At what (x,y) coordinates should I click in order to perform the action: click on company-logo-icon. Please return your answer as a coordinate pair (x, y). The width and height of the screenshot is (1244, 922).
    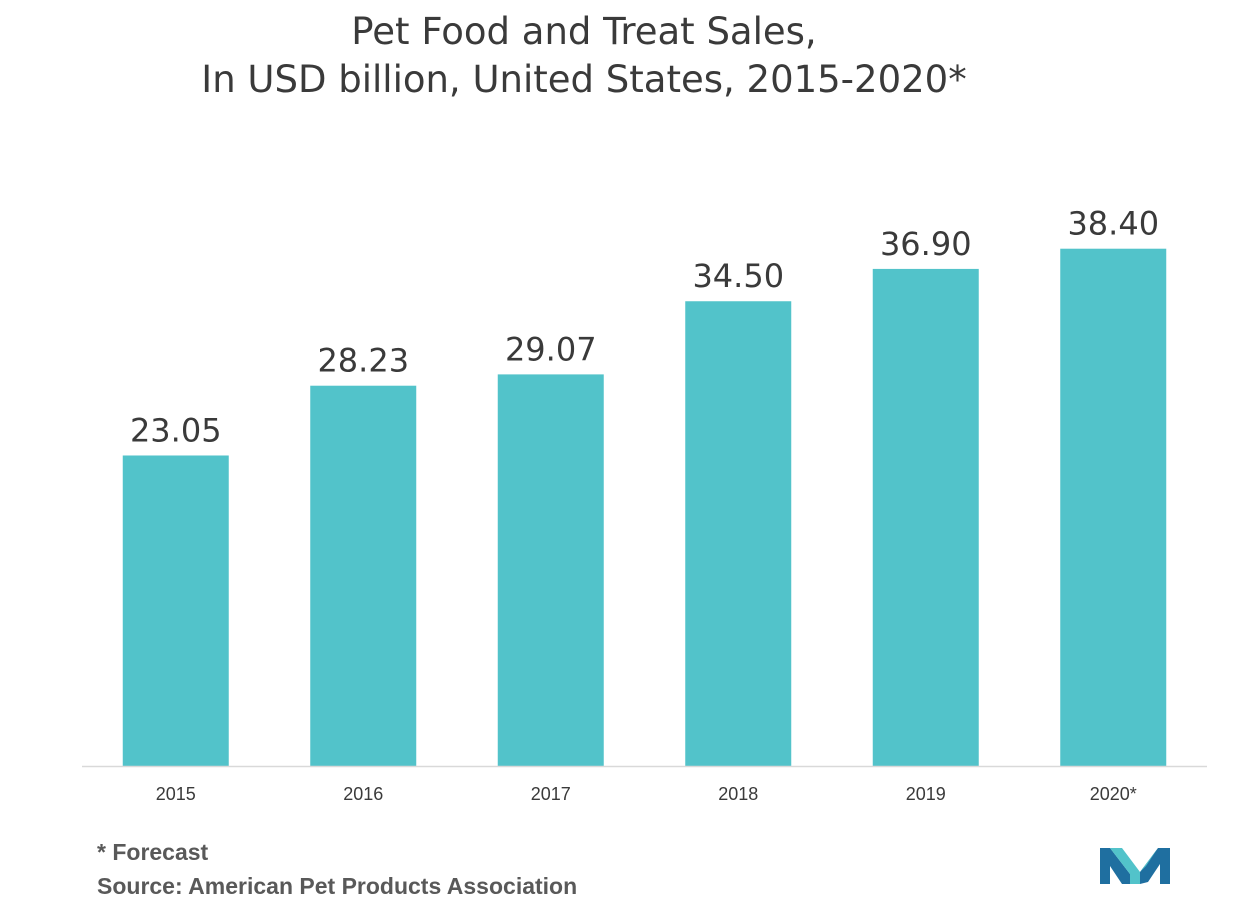
    Looking at the image, I should click on (1135, 866).